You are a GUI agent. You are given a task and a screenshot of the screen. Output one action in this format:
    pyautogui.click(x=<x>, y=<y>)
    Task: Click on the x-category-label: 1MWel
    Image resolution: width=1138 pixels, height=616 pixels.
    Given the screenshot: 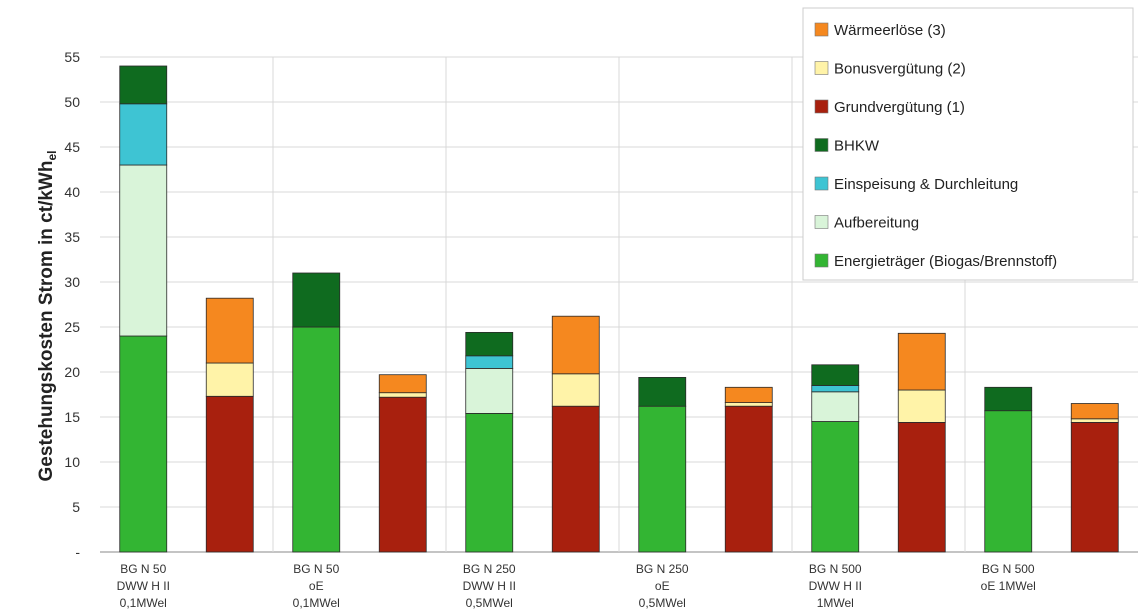 What is the action you would take?
    pyautogui.click(x=835, y=603)
    